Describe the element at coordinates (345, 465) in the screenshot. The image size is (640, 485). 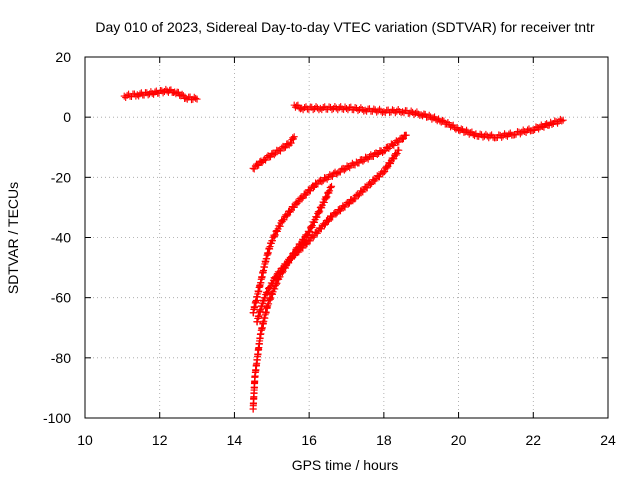
I see `x-axis-label: GPS time / hours` at that location.